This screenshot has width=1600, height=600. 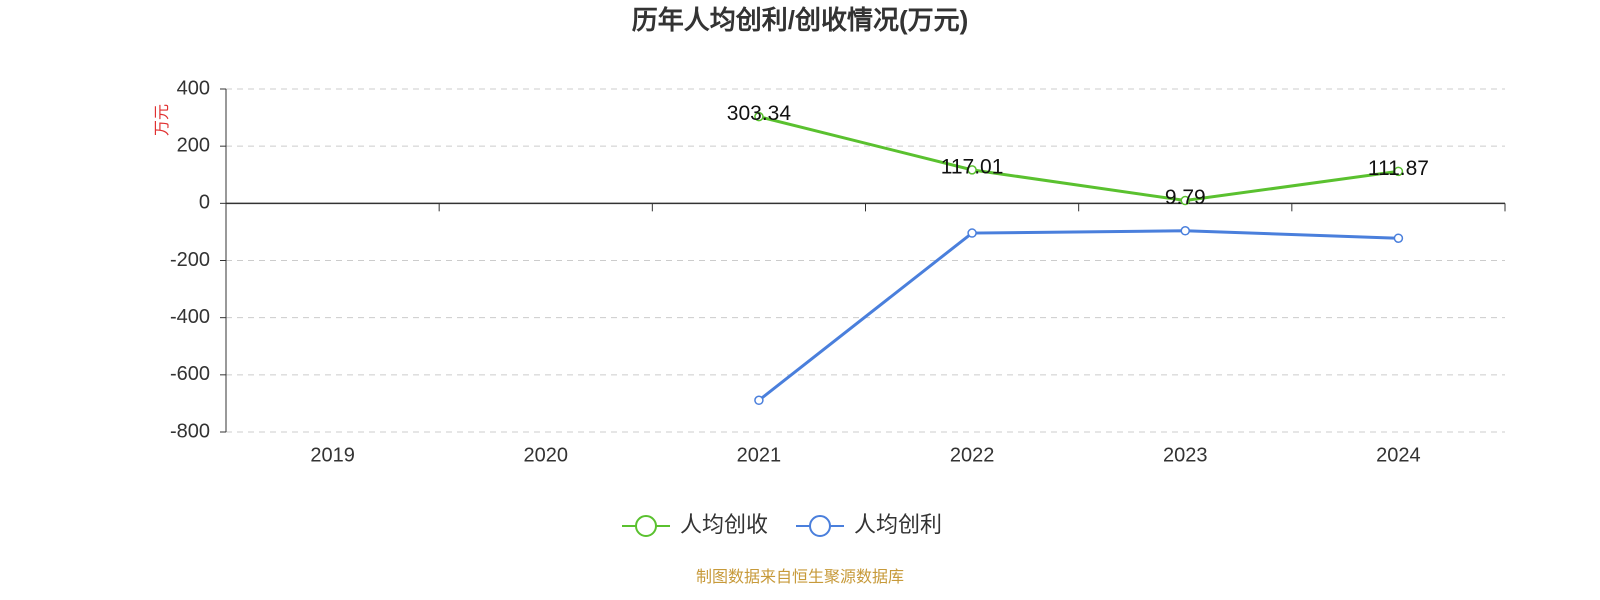 What do you see at coordinates (190, 374) in the screenshot?
I see `y-tick-label: -600` at bounding box center [190, 374].